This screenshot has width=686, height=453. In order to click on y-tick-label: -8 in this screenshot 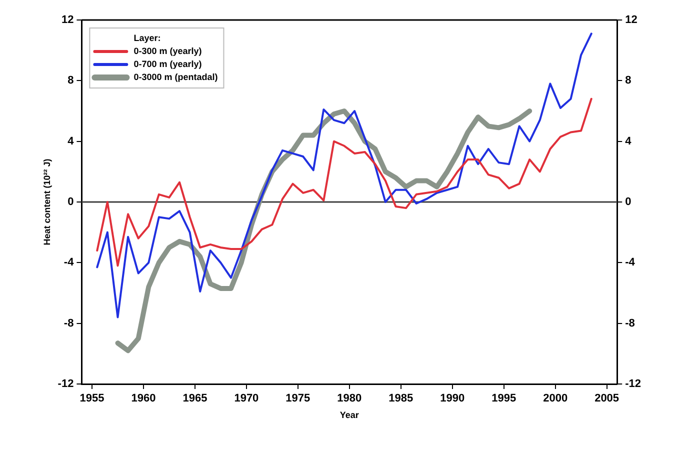, I will do `click(69, 323)`.